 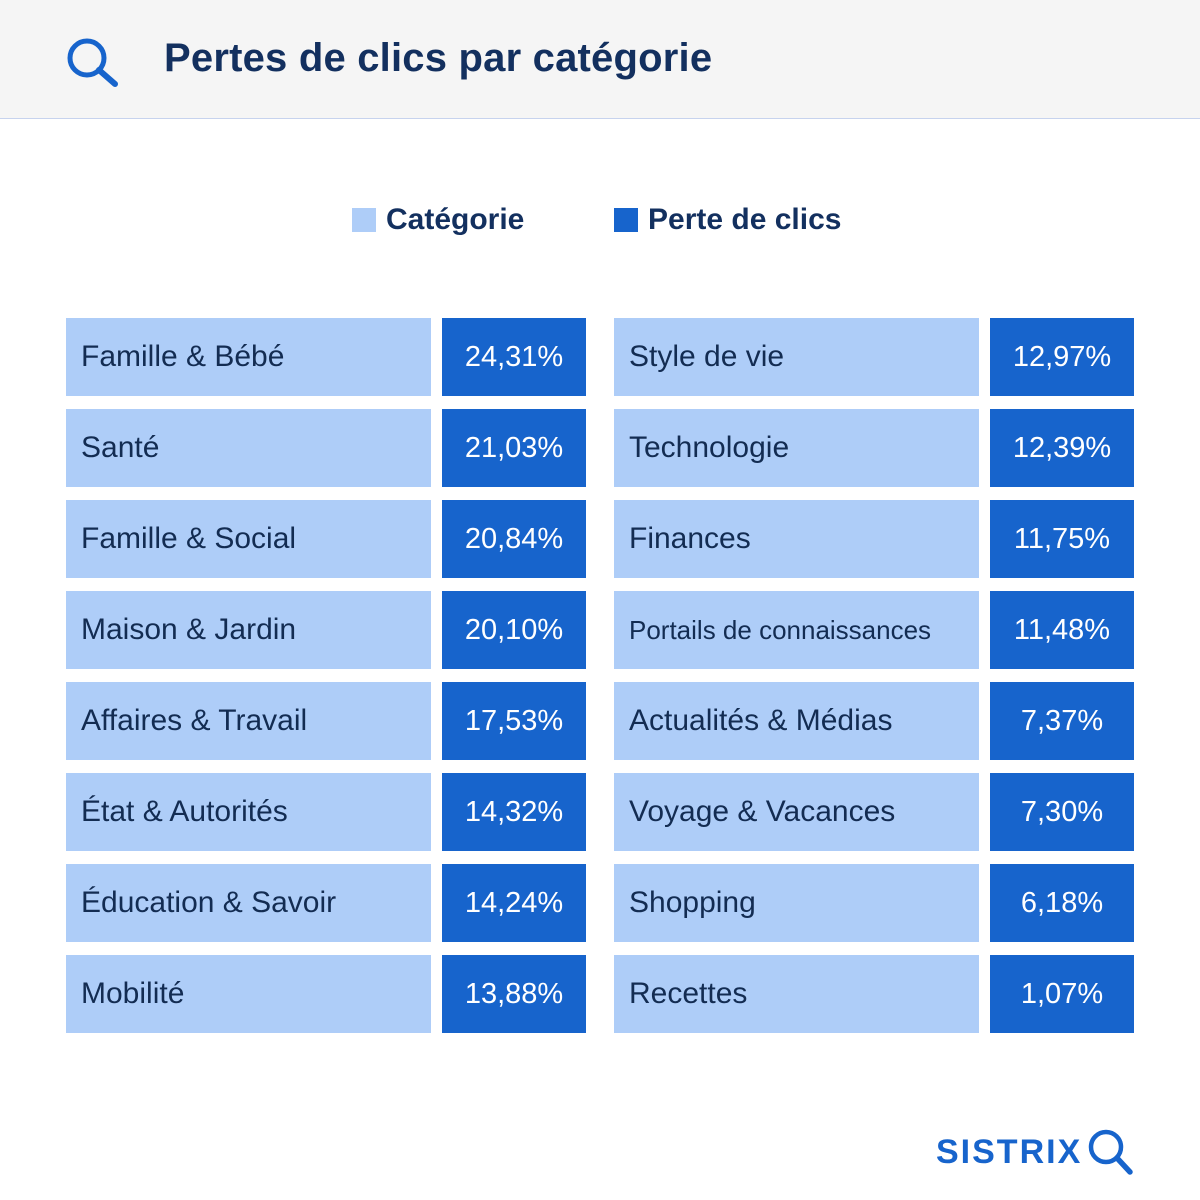 I want to click on category-cell: Technologie, so click(x=796, y=448).